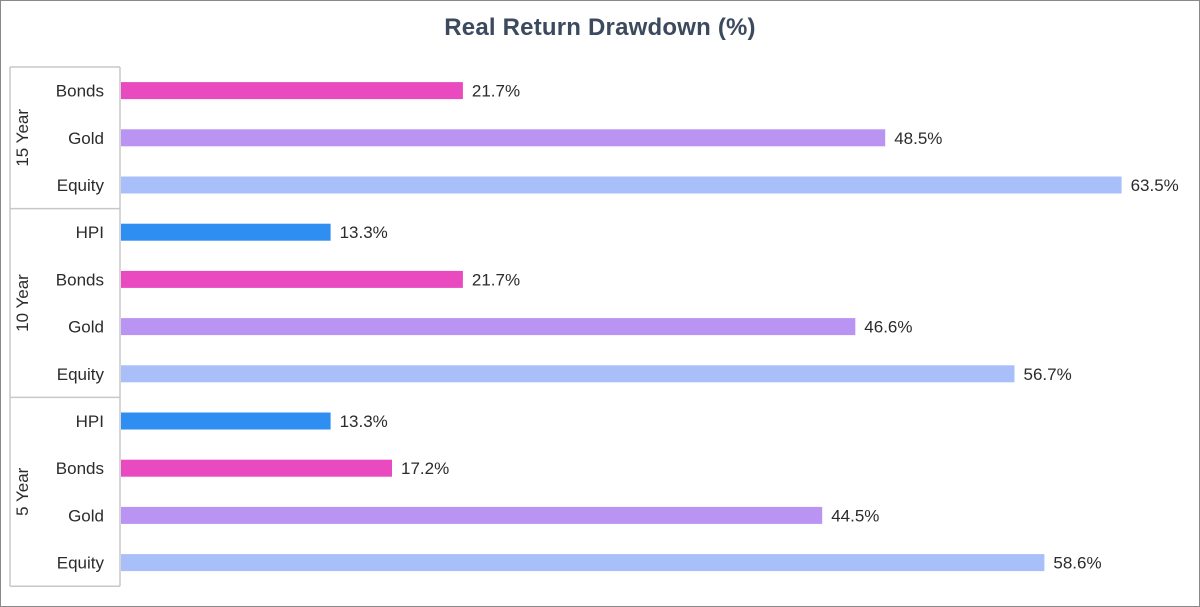  What do you see at coordinates (888, 327) in the screenshot?
I see `data-label: 46.6%` at bounding box center [888, 327].